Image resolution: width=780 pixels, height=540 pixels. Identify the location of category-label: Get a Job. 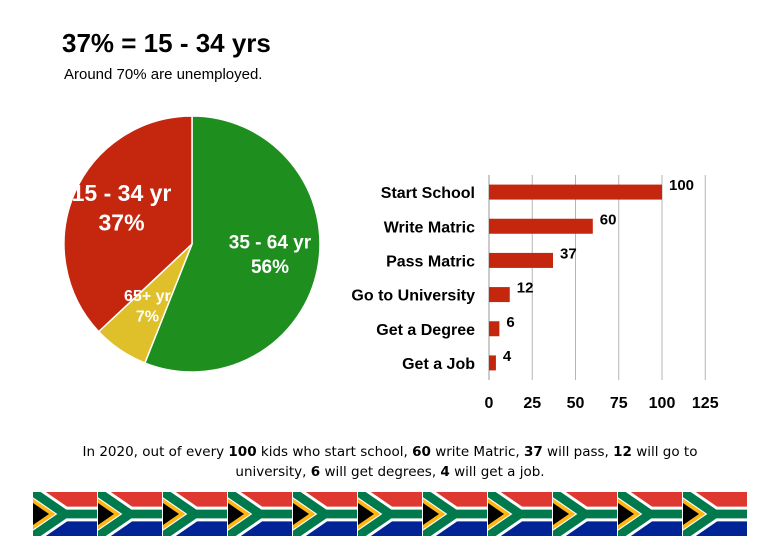
(438, 364).